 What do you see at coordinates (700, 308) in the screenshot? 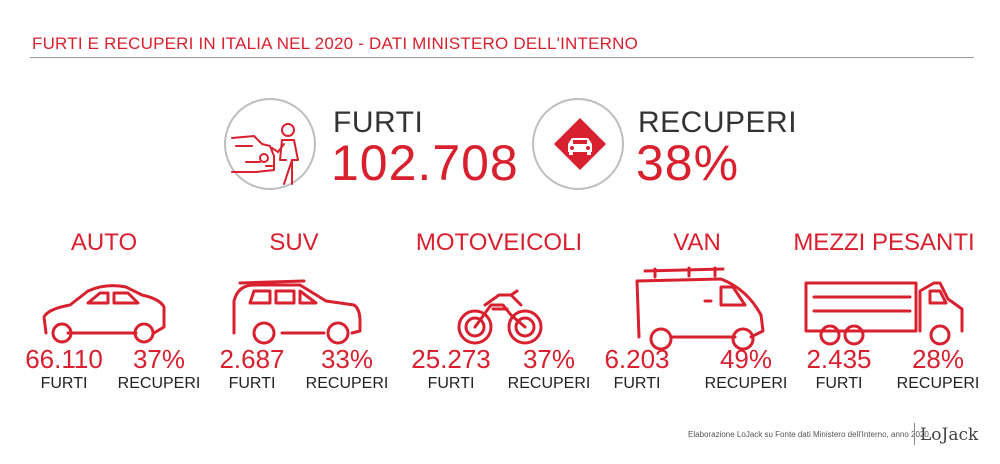
I see `van-icon` at bounding box center [700, 308].